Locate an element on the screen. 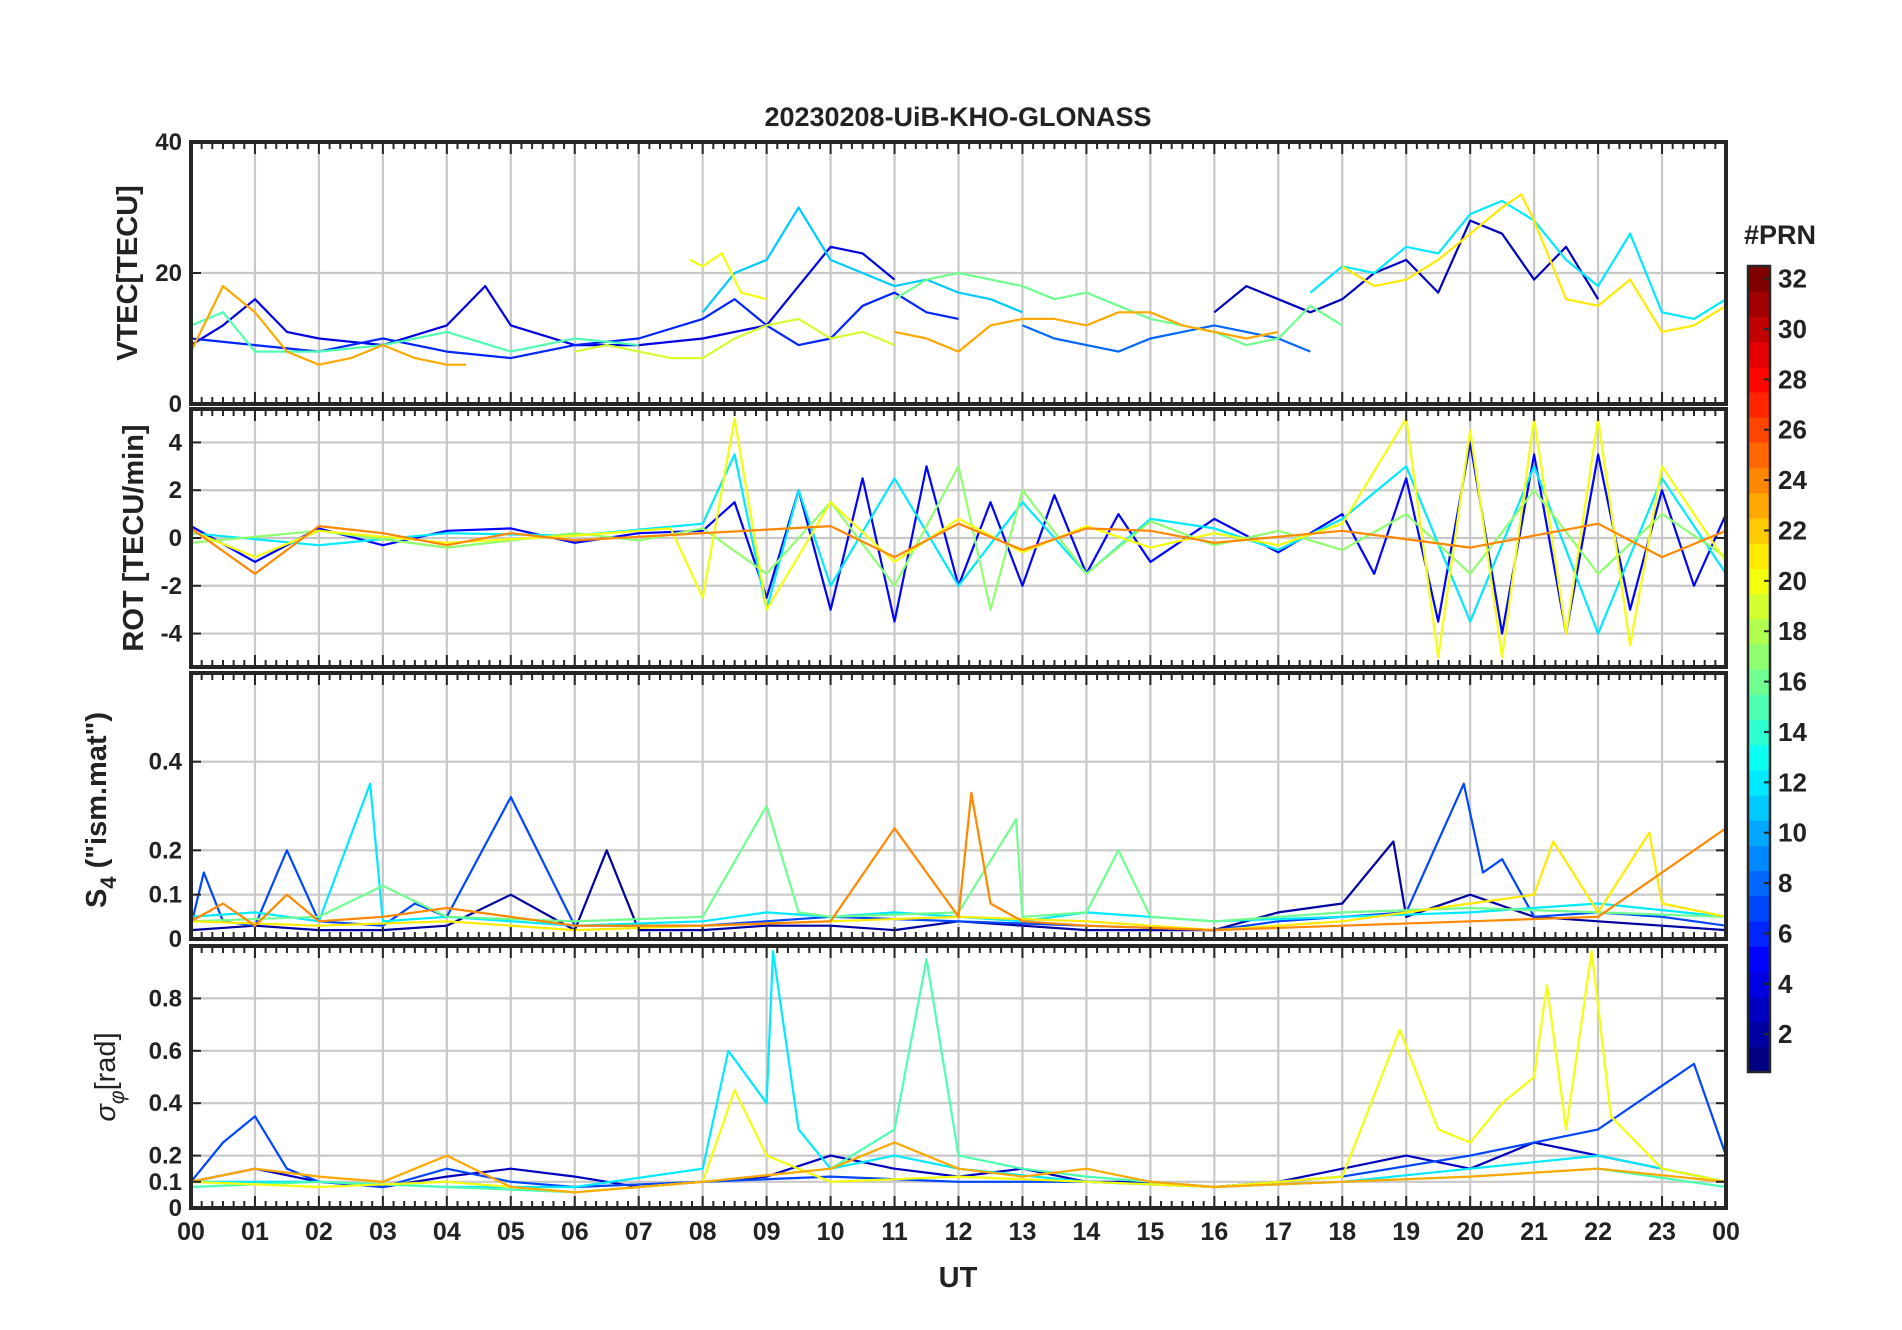 The height and width of the screenshot is (1330, 1902). s4-ylabel-main: S is located at coordinates (97, 898).